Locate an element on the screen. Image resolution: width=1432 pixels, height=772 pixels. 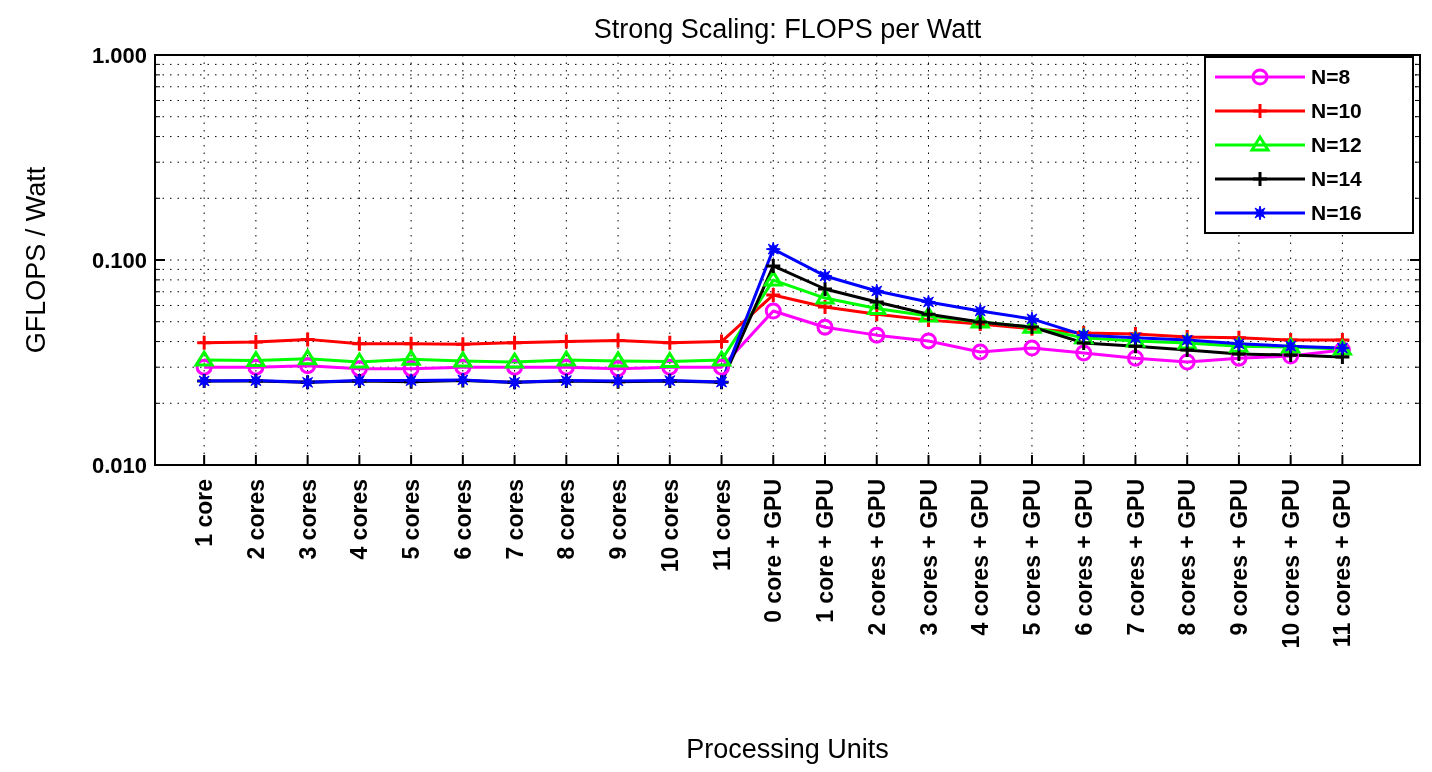
legend-label: N=8 is located at coordinates (1331, 77).